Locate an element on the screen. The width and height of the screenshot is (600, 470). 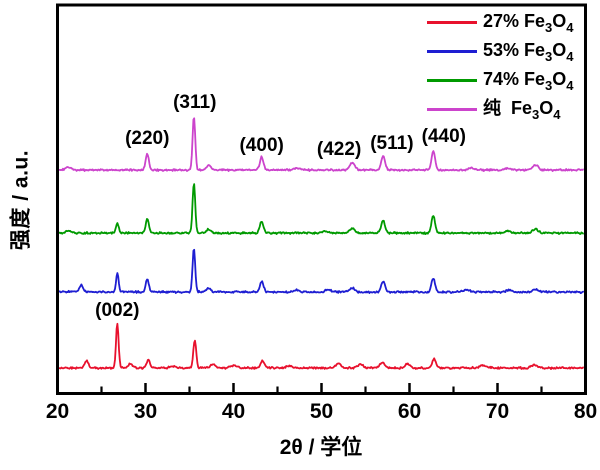
x-axis-title: 2θ / 学位 is located at coordinates (321, 447).